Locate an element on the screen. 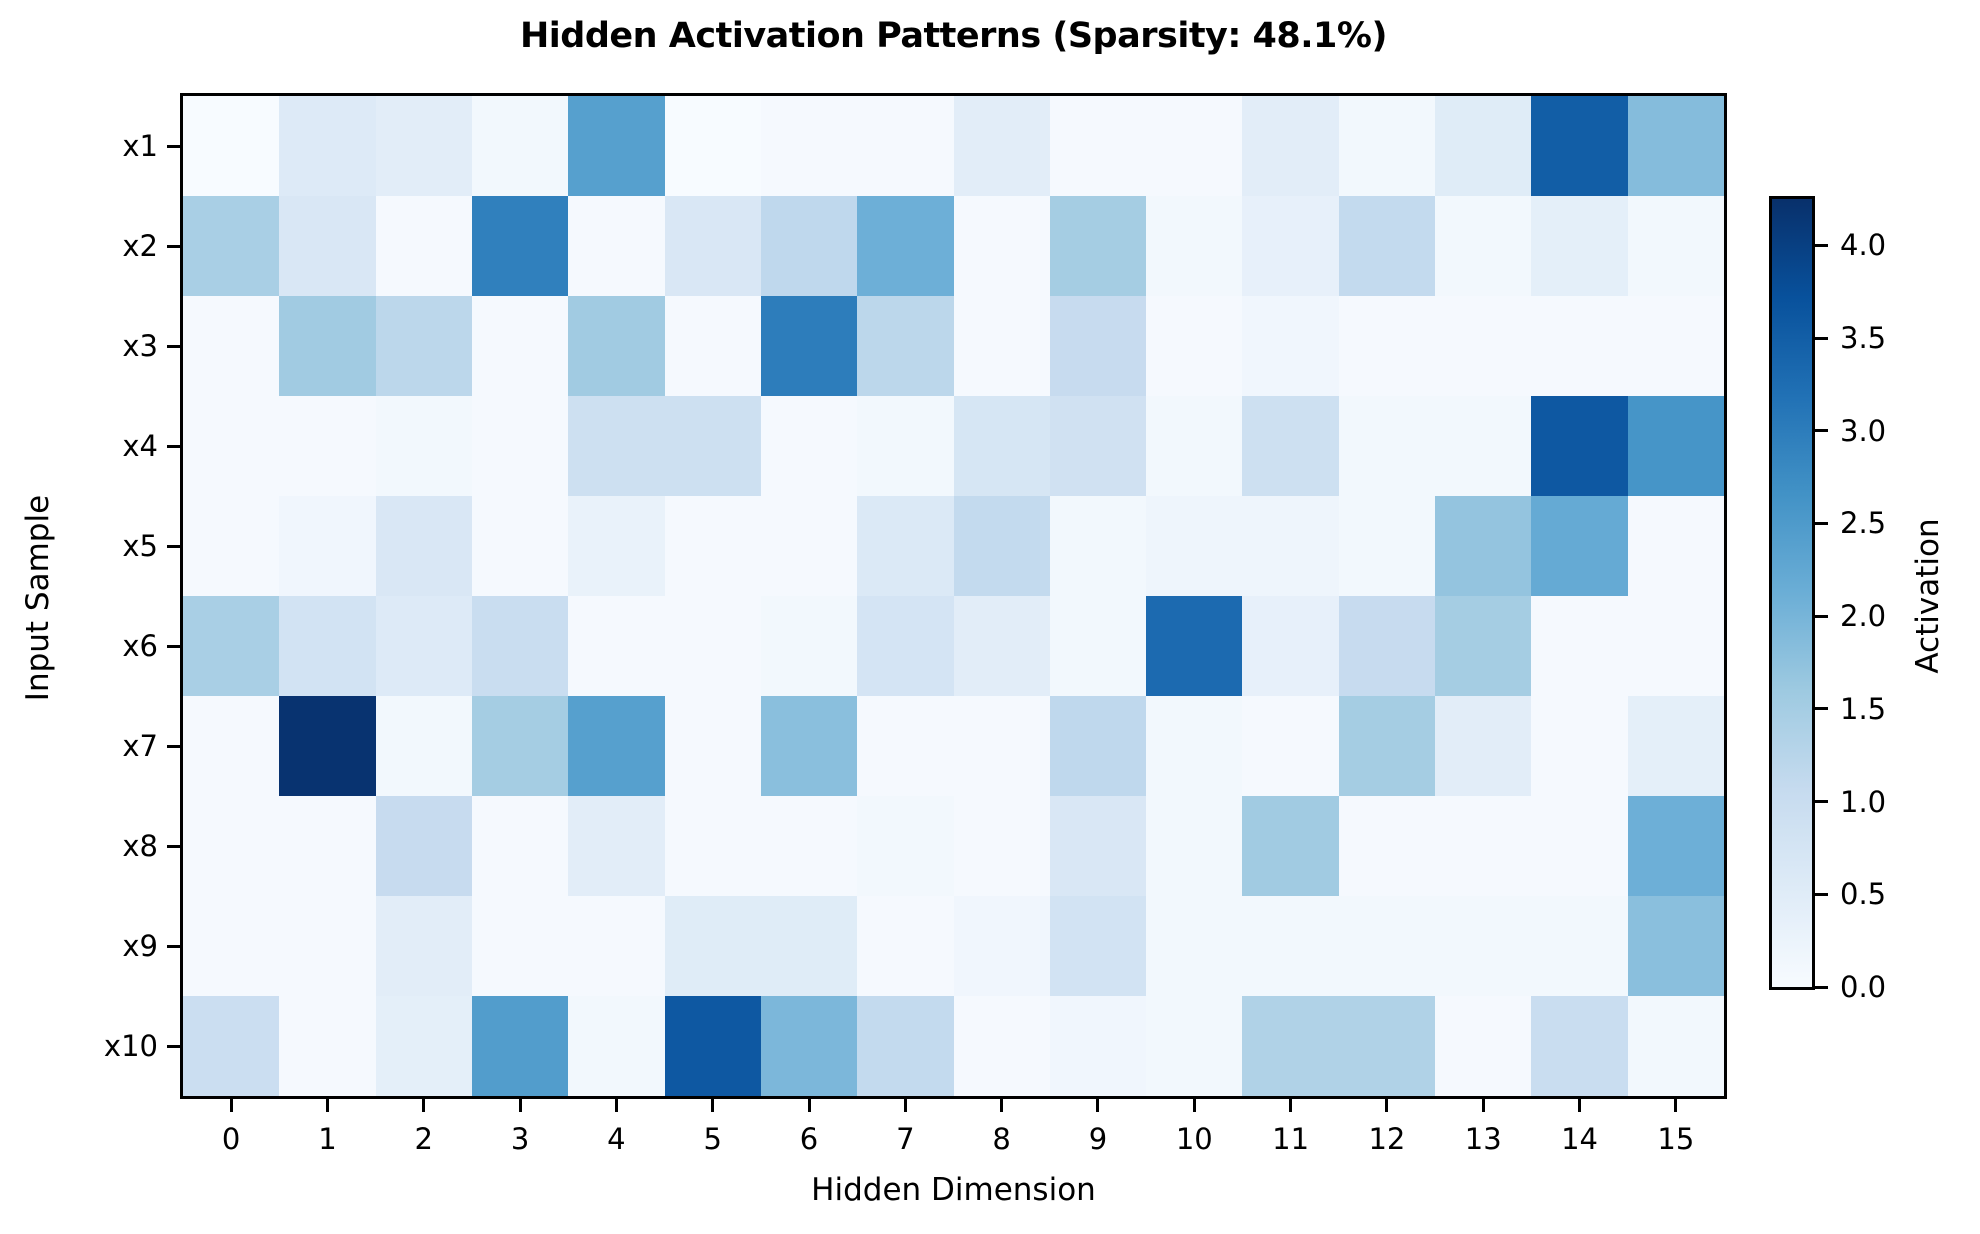  x-tick-label: 9 is located at coordinates (1098, 1139).